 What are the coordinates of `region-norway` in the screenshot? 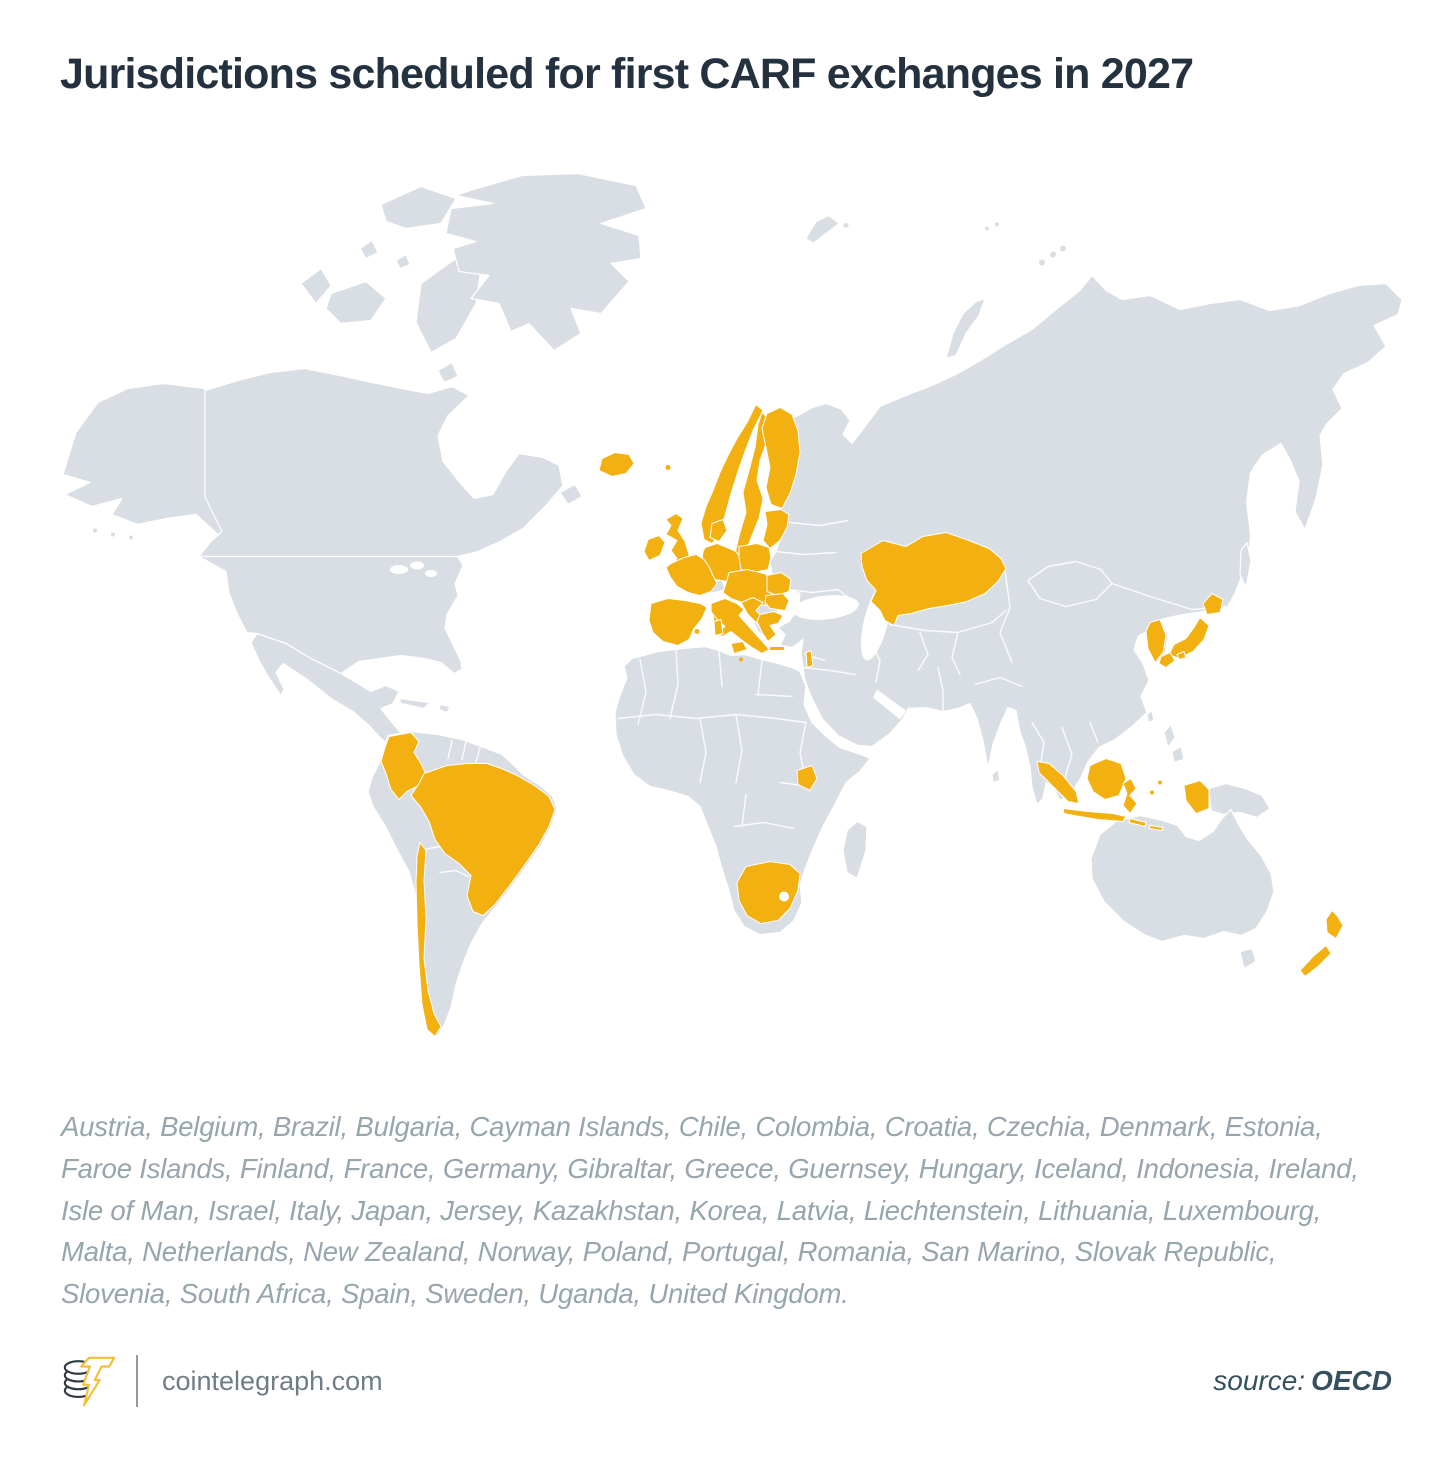 It's located at (732, 474).